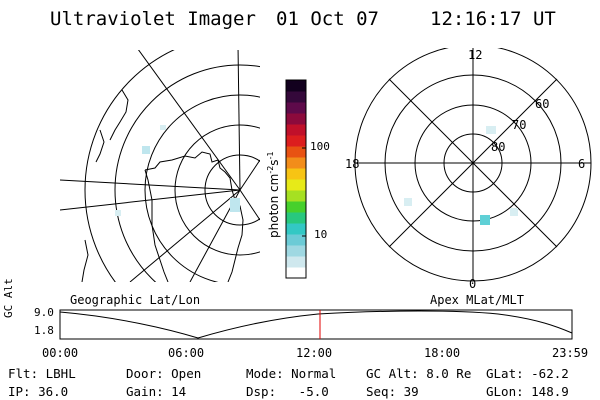 The width and height of the screenshot is (600, 400). Describe the element at coordinates (60, 353) in the screenshot. I see `alt-xtick: 00:00` at that location.